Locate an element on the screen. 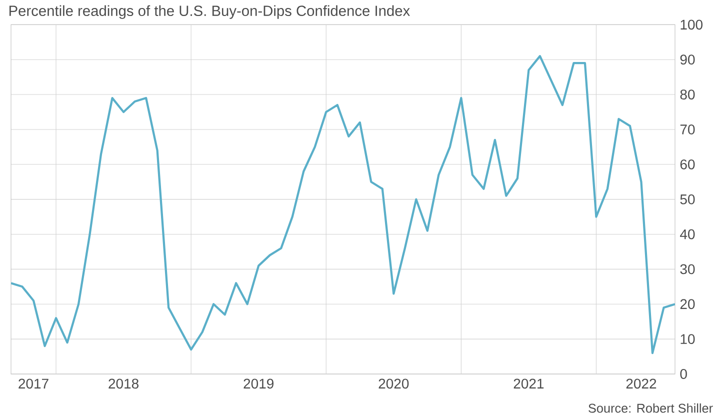 This screenshot has height=417, width=718. y-tick-label: 0 is located at coordinates (683, 374).